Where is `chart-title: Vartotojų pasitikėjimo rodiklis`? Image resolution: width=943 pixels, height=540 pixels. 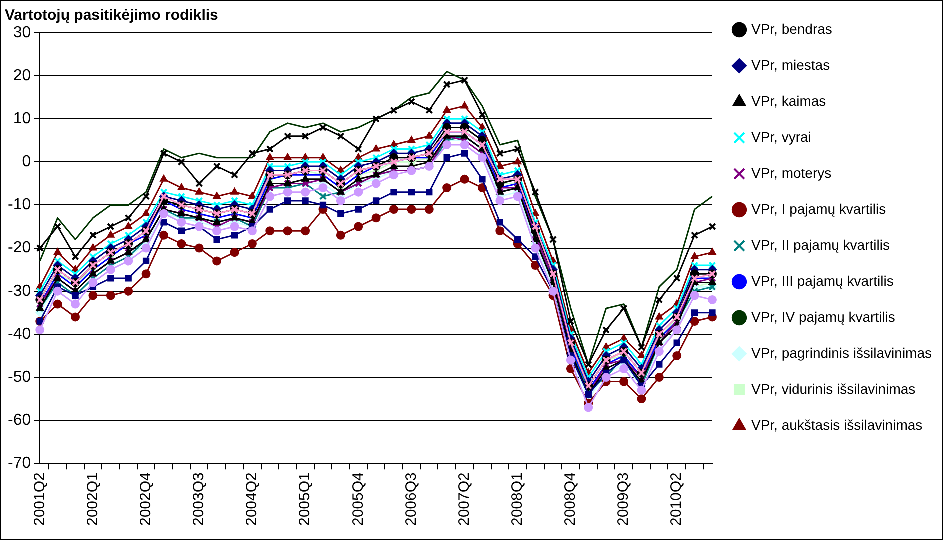 chart-title: Vartotojų pasitikėjimo rodiklis is located at coordinates (111, 15).